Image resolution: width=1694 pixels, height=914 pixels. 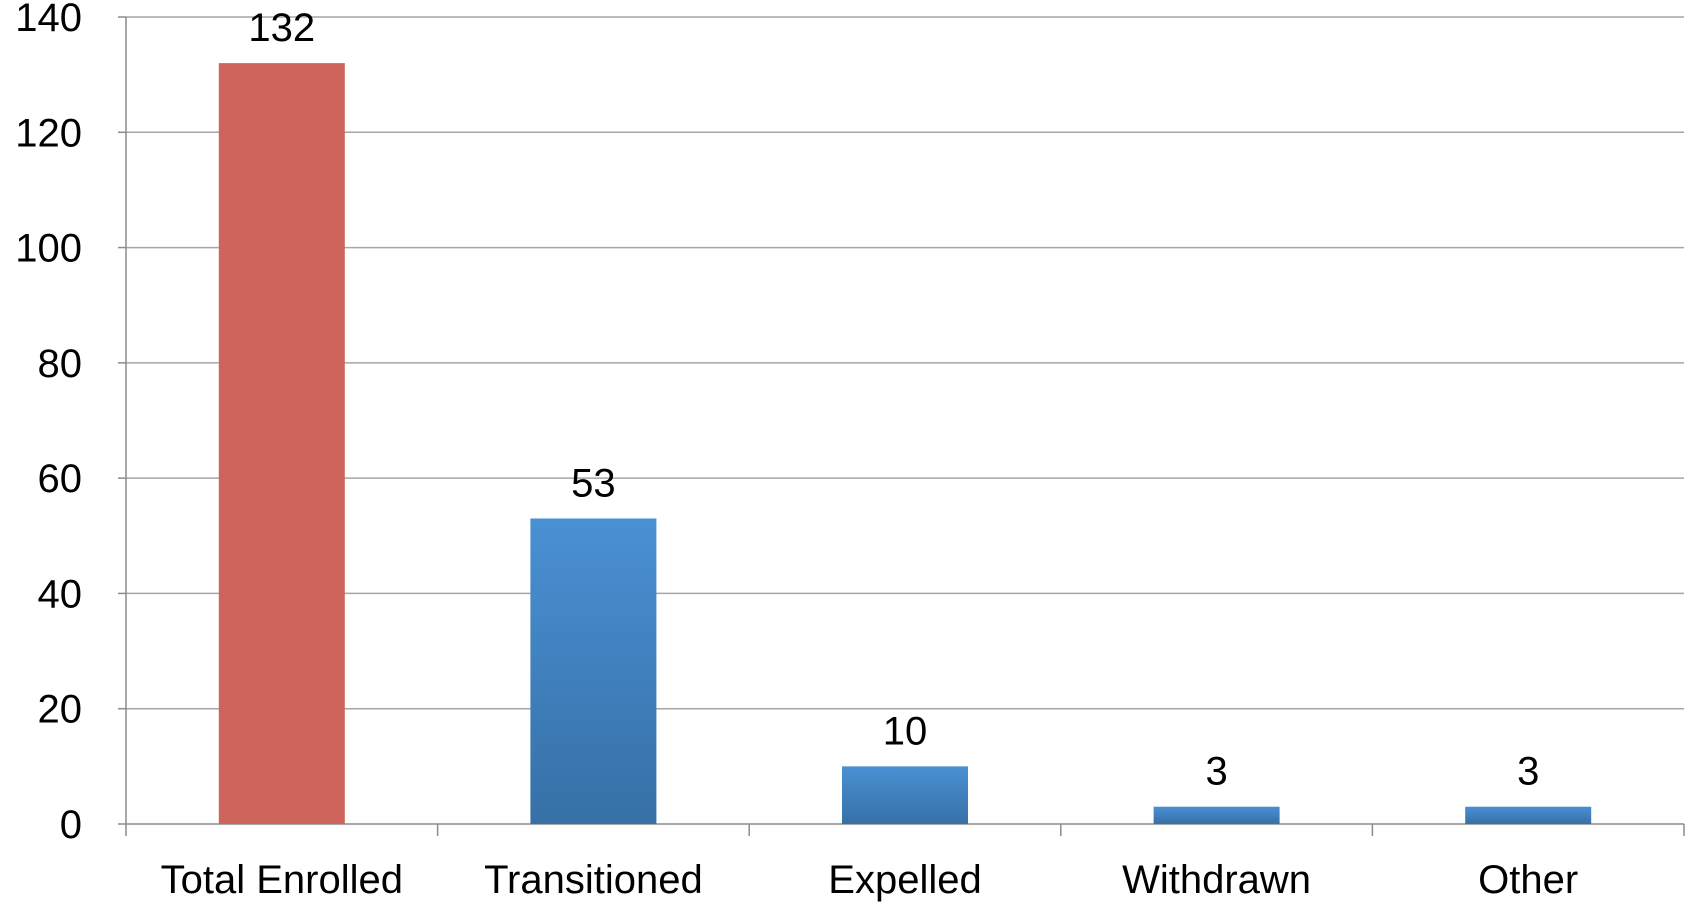 I want to click on y-tick-label: 140, so click(x=48, y=20).